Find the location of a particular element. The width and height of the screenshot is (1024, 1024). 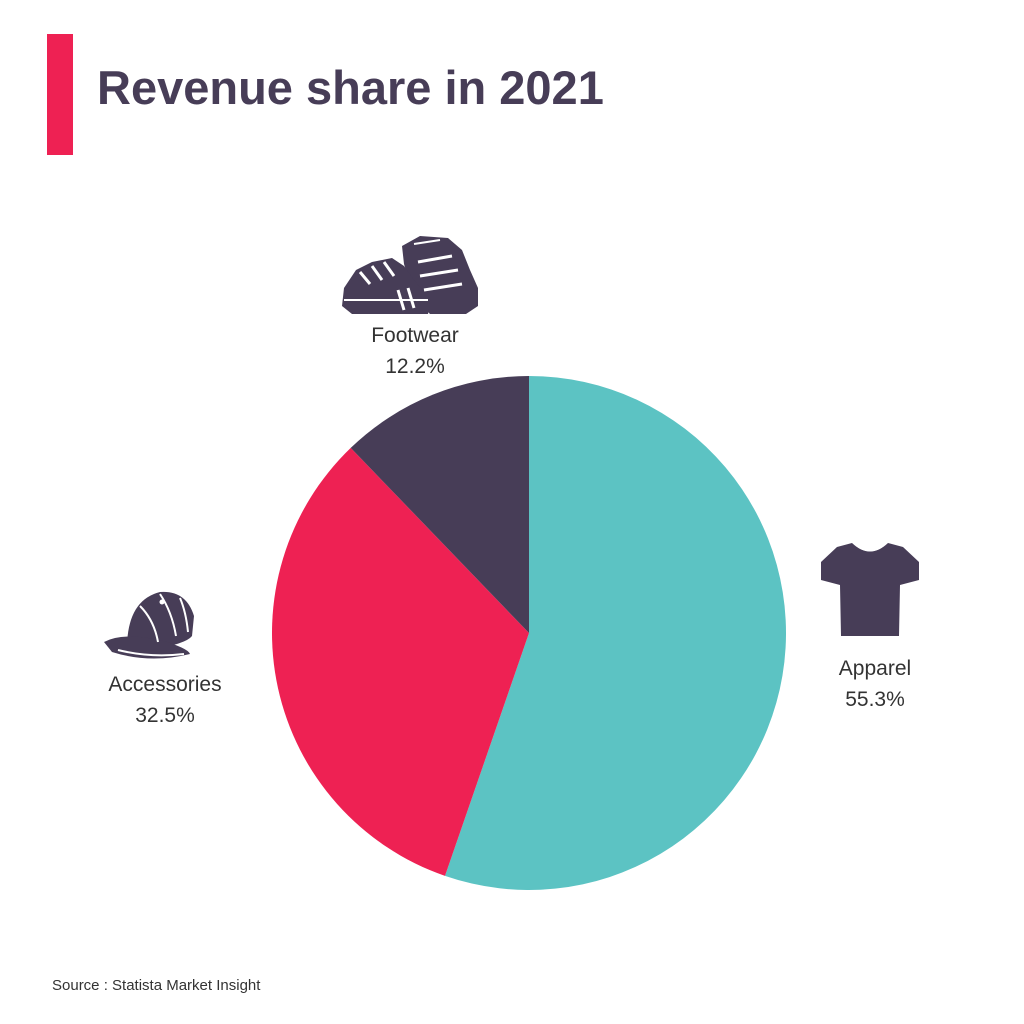

chart-title: Revenue share in 2021 is located at coordinates (350, 87).